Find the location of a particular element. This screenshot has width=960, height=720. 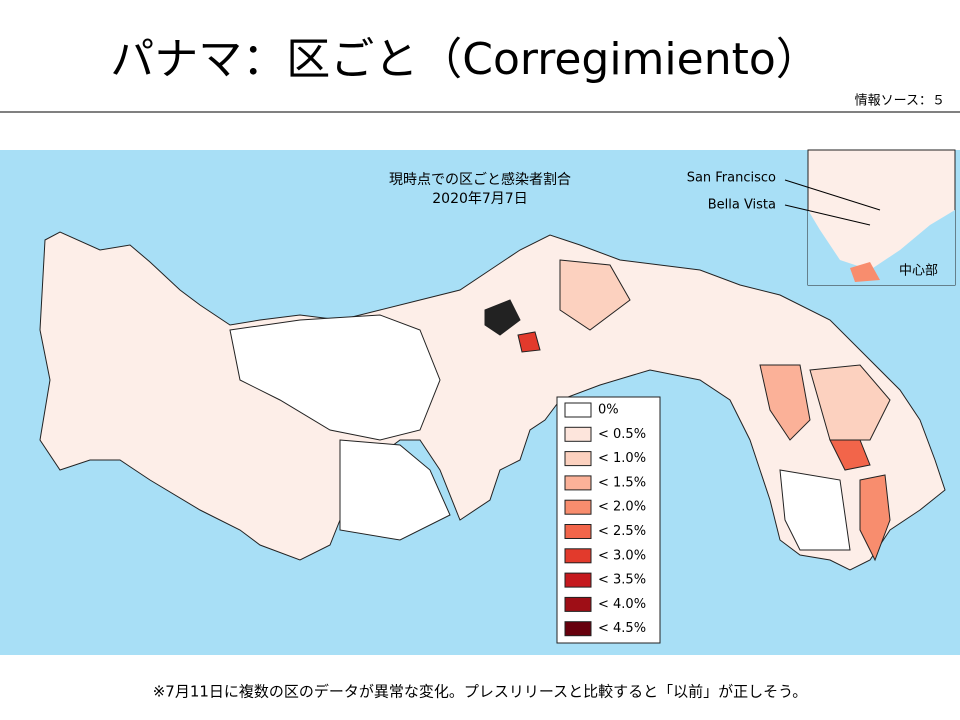

source: 情報ソース：５ is located at coordinates (900, 101).